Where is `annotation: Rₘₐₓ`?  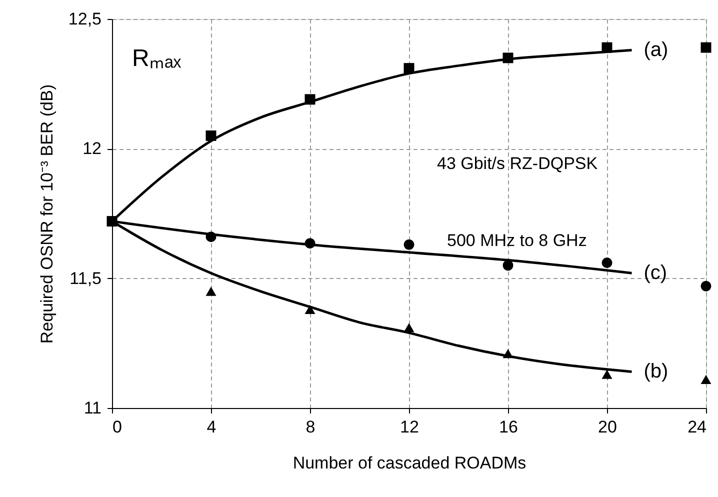 annotation: Rₘₐₓ is located at coordinates (157, 58).